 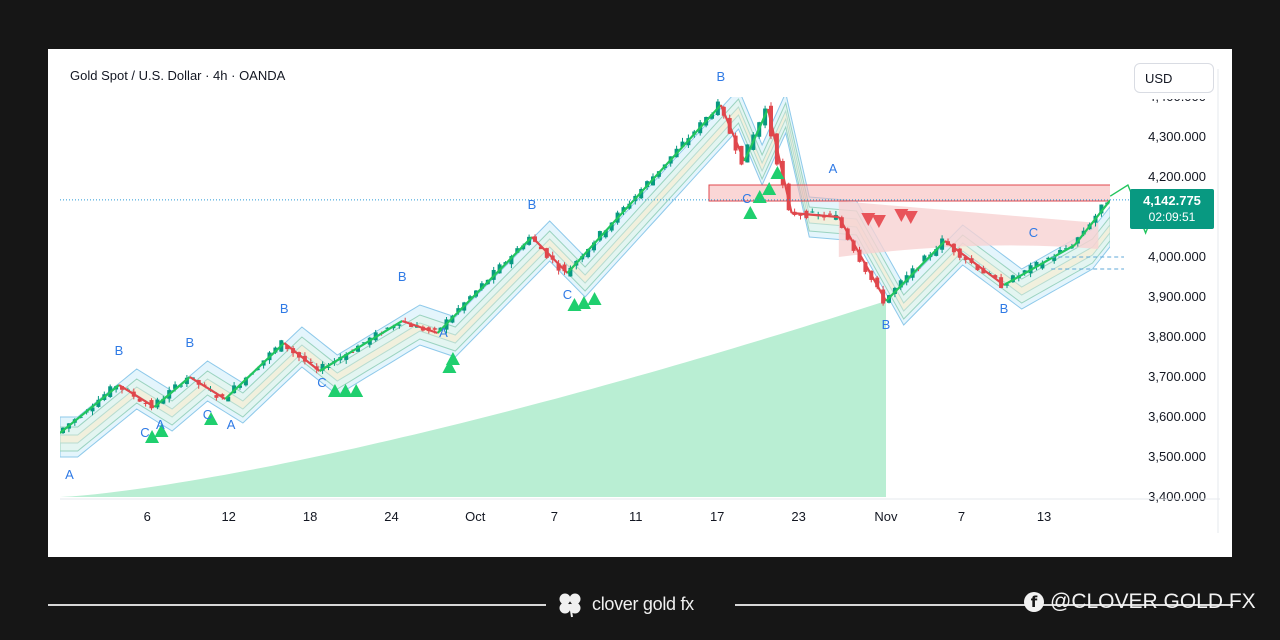 I want to click on y-tick-label: 3,500.000, so click(x=1177, y=456).